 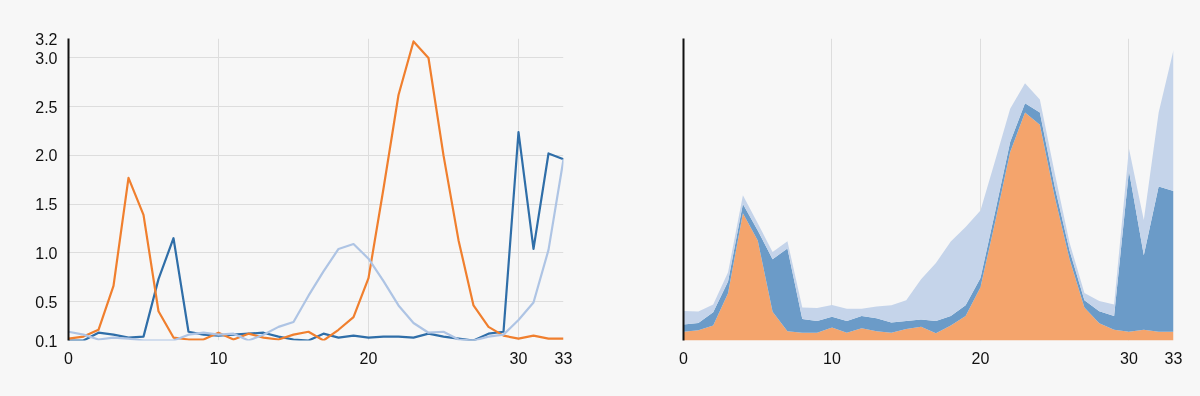 What do you see at coordinates (46, 58) in the screenshot?
I see `y-tick-label: 3.0` at bounding box center [46, 58].